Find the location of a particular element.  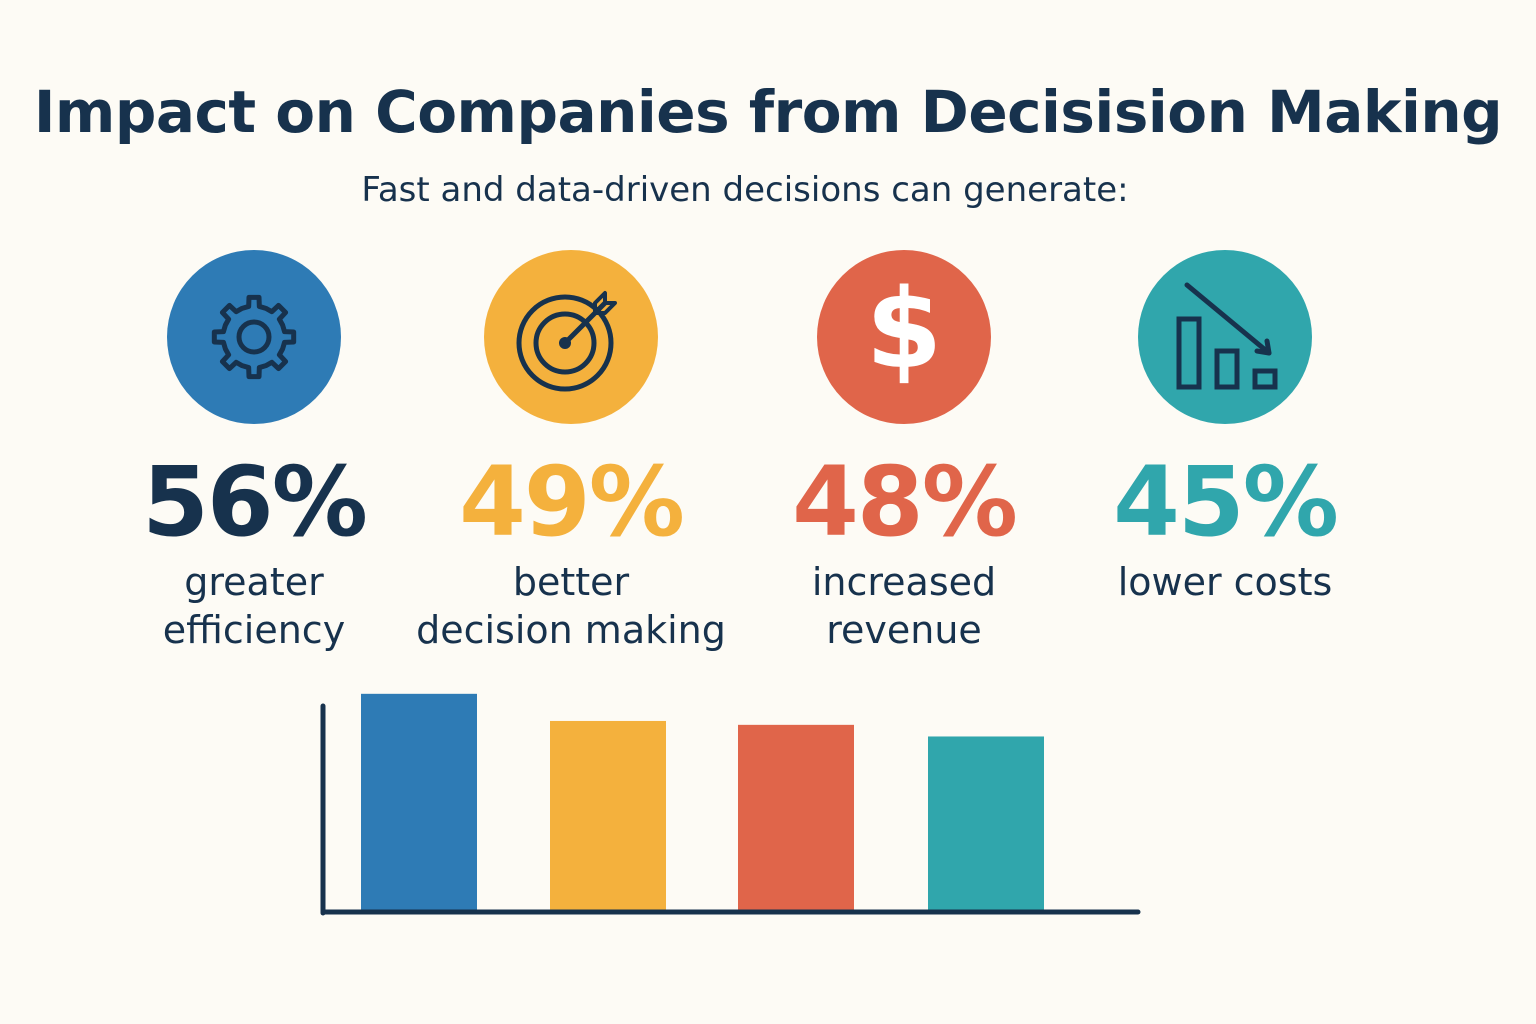

icon-circle-yellow is located at coordinates (571, 337).